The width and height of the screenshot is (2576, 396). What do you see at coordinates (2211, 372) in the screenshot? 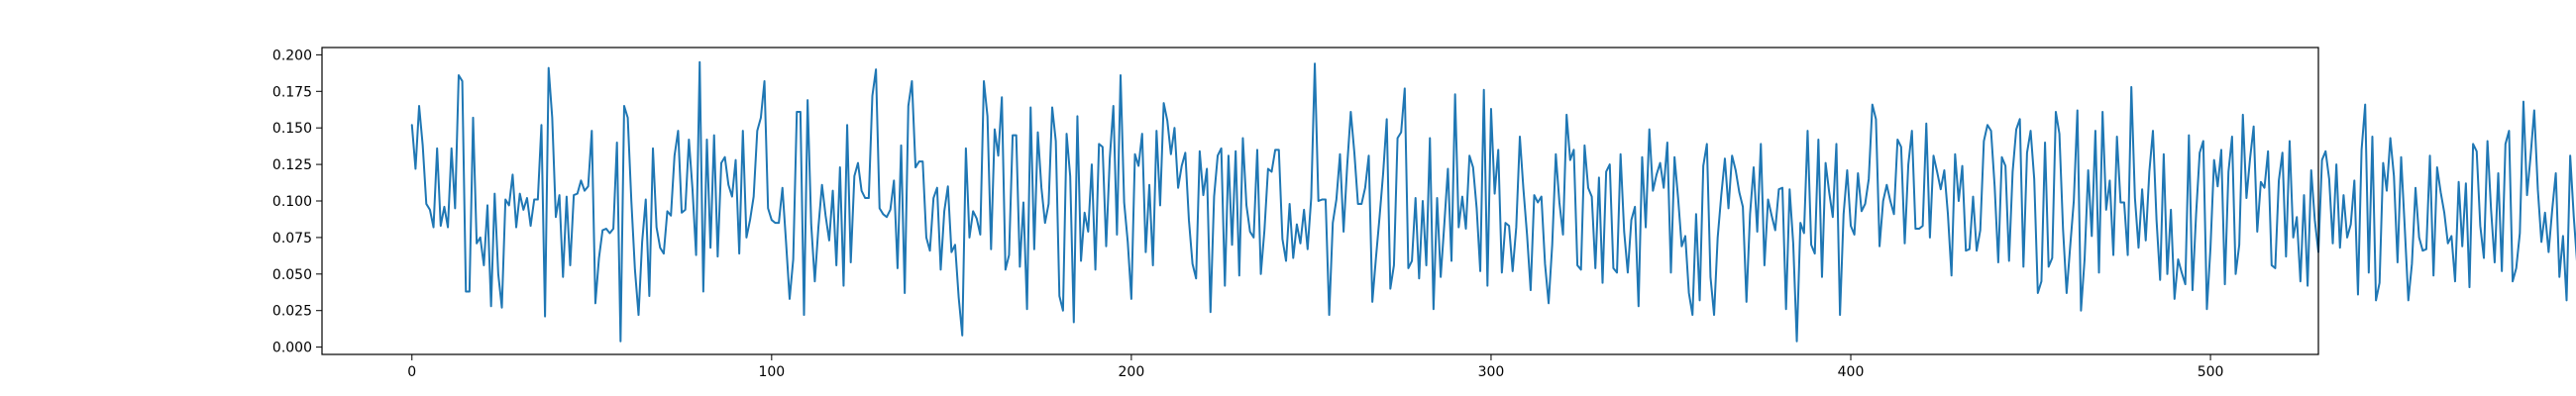
I see `x-tick-label: 500` at bounding box center [2211, 372].